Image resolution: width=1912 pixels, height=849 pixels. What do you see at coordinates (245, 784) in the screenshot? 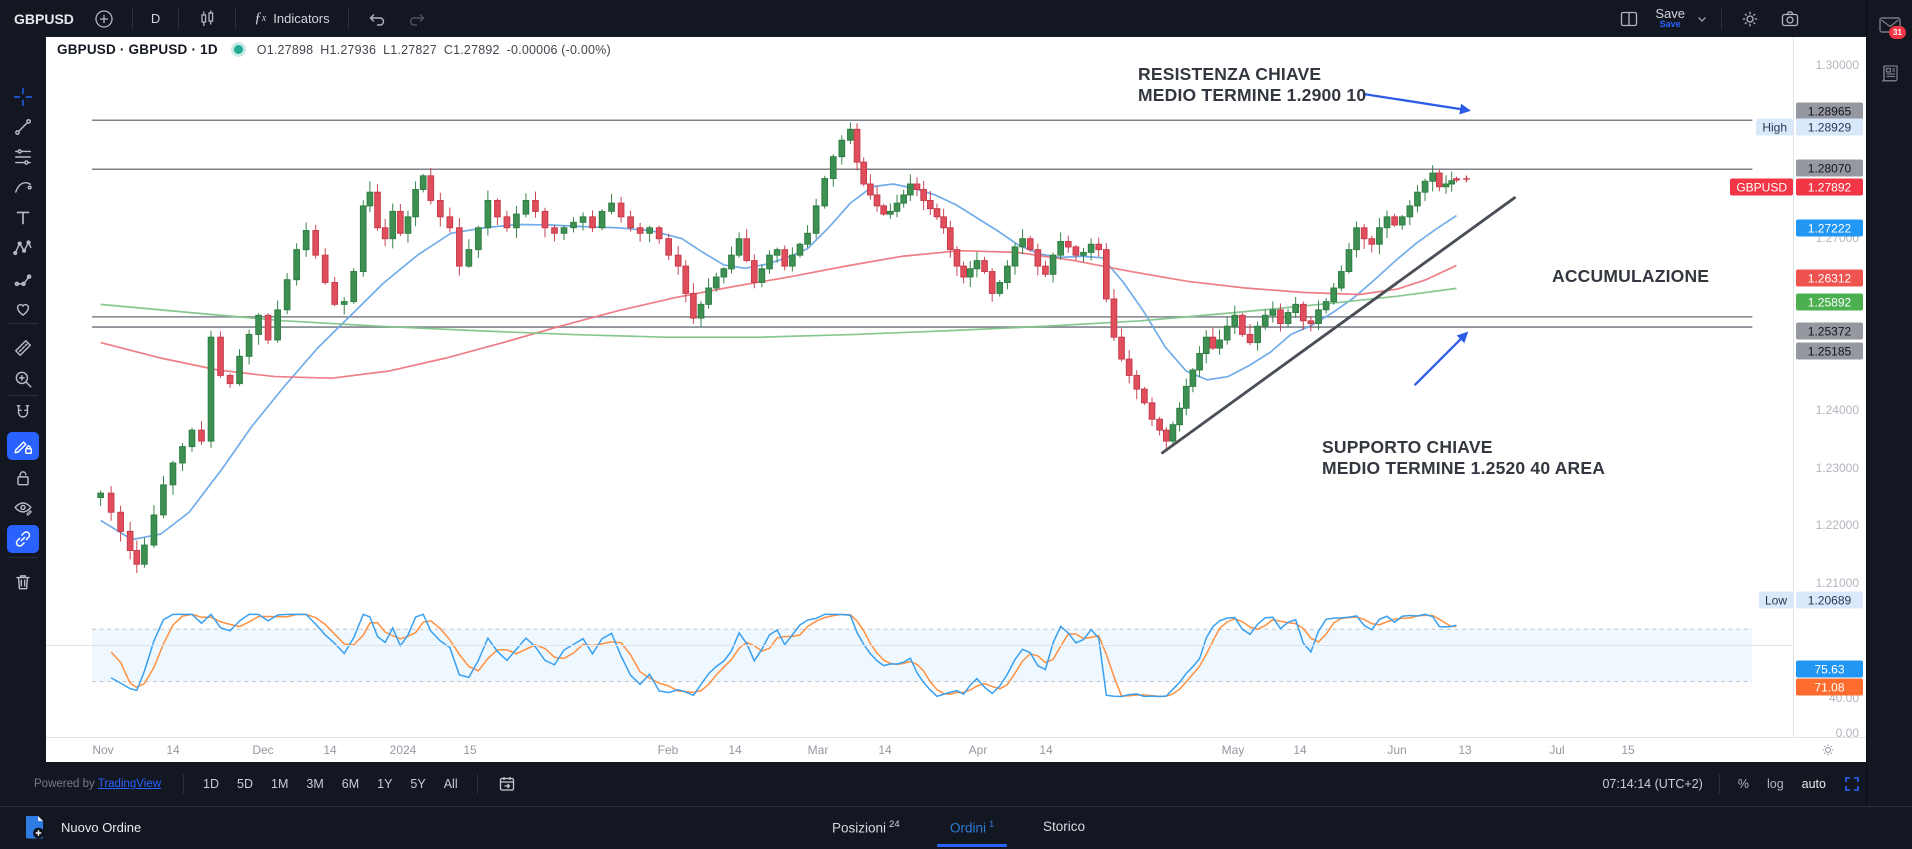
I see `range-button-5d: 5D` at bounding box center [245, 784].